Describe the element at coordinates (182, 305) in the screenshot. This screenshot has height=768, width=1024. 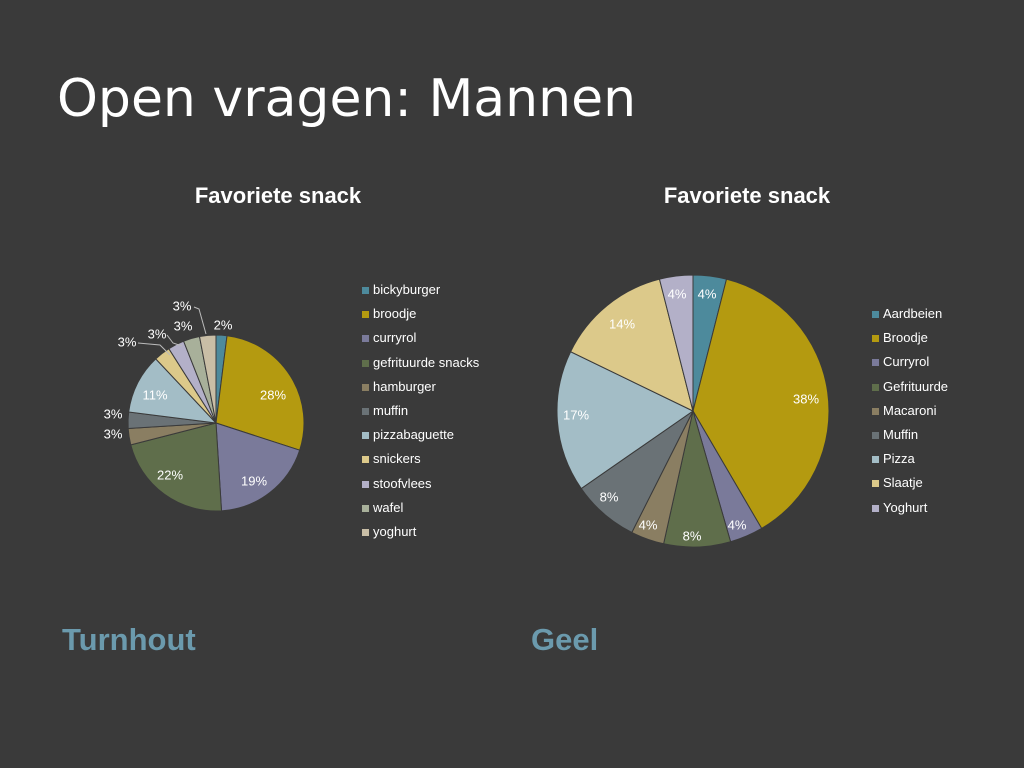
I see `slice-label-turnhout-yoghurt: 3%` at that location.